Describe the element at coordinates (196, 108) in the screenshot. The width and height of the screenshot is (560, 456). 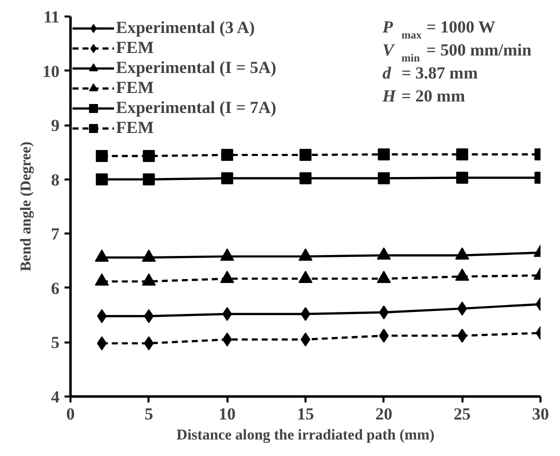
I see `legend-label: Experimental (I = 7A)` at that location.